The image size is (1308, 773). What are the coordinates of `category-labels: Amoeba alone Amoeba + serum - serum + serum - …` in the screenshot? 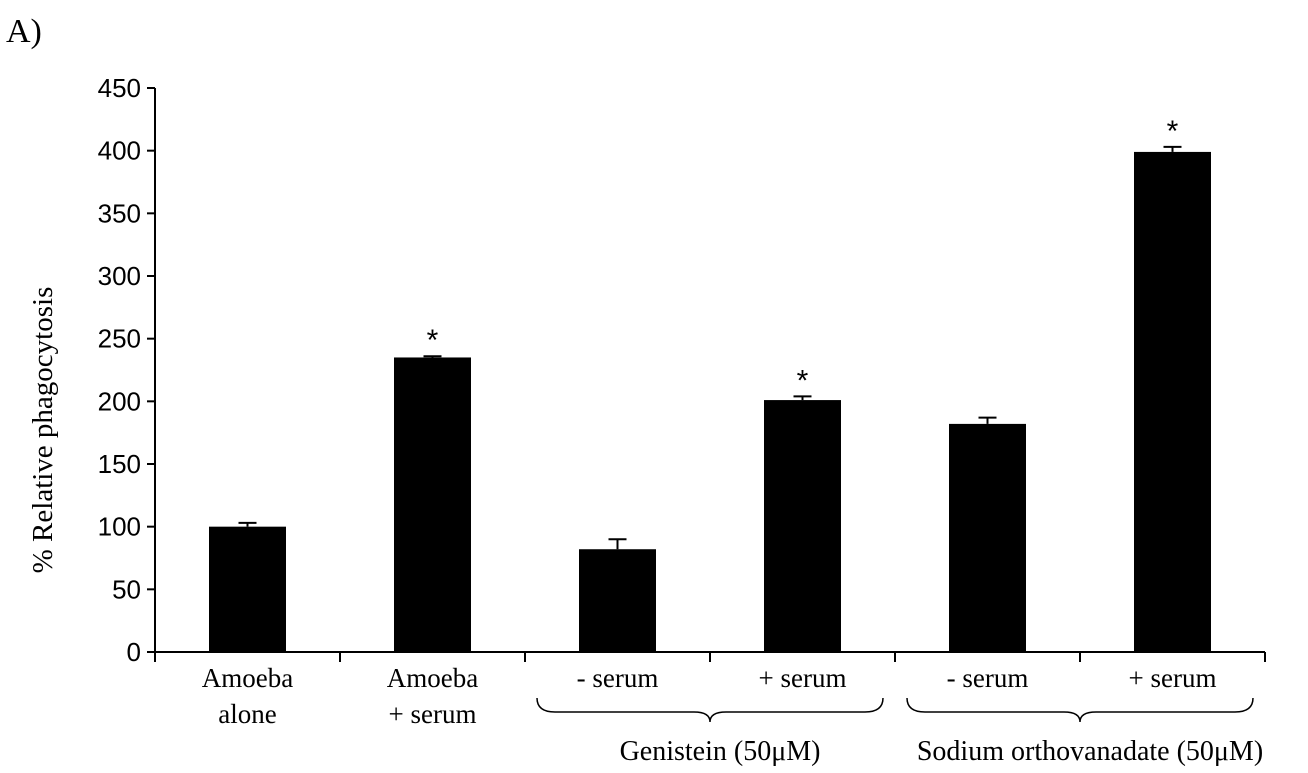 It's located at (709, 696).